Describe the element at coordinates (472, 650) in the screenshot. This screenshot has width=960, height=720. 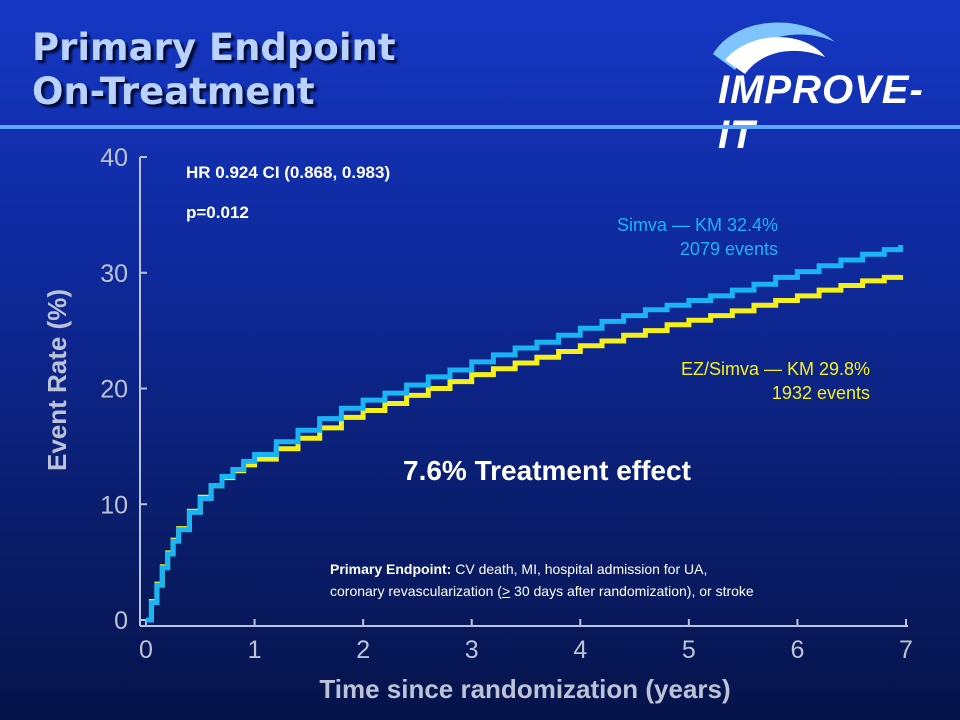
I see `x-tick-label-3: 3` at that location.